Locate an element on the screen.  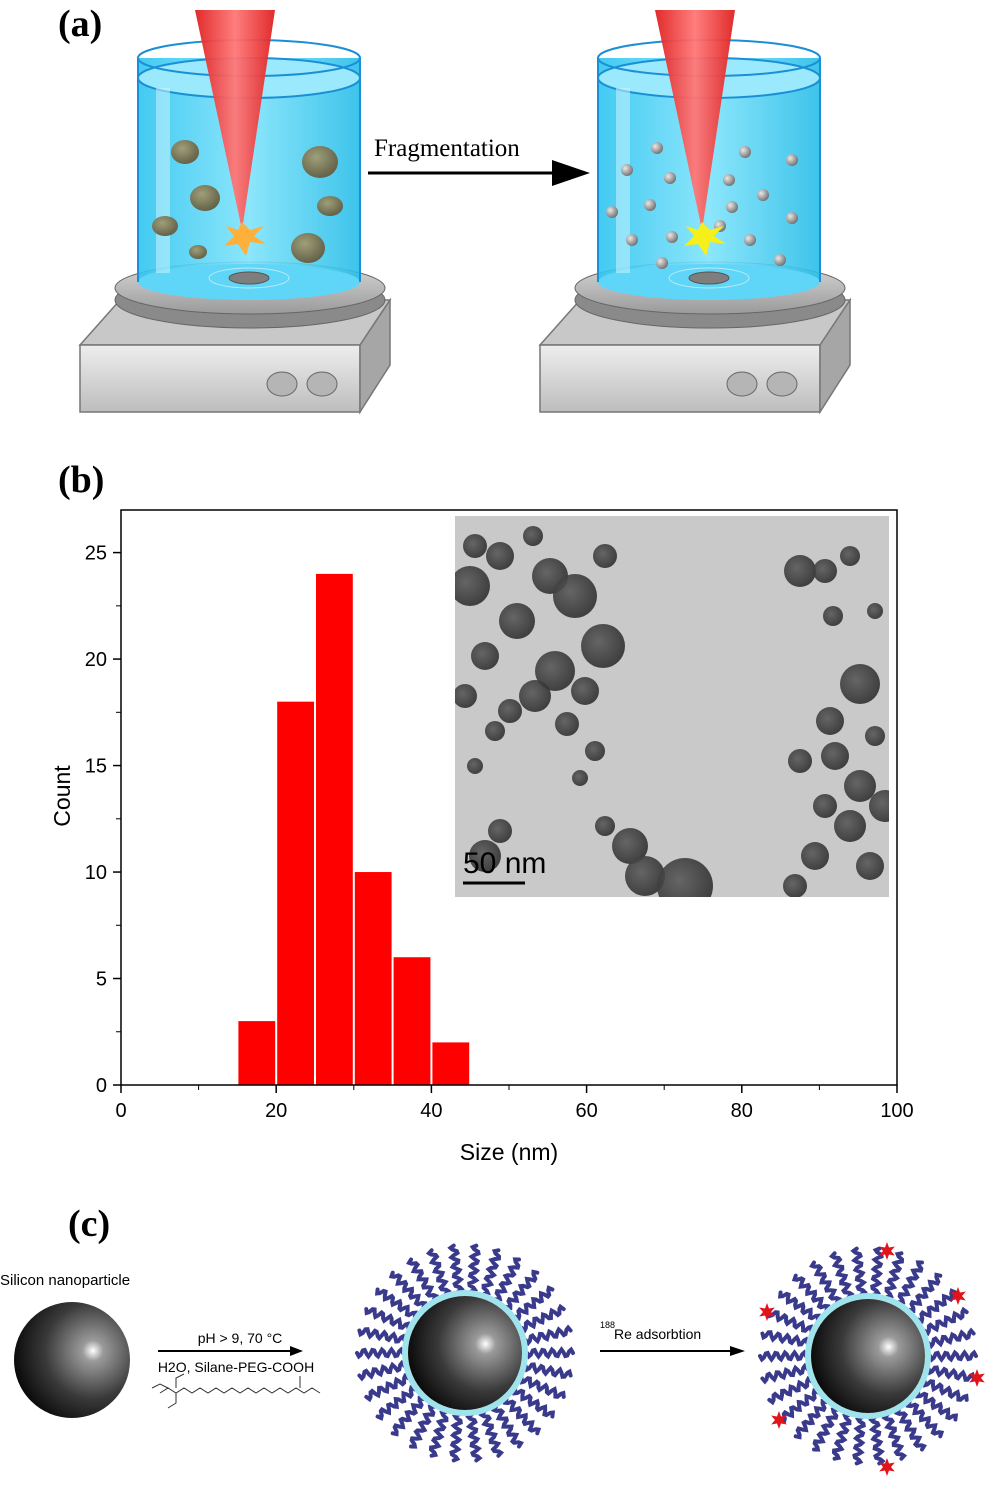
re188-labeled-nanoparticle is located at coordinates (871, 1359).